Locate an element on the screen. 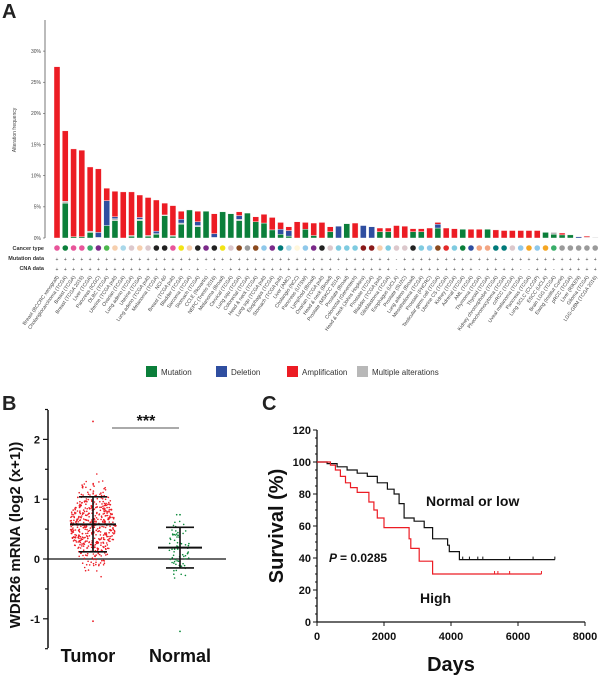 The image size is (600, 686). c-legend-high: High is located at coordinates (435, 598).